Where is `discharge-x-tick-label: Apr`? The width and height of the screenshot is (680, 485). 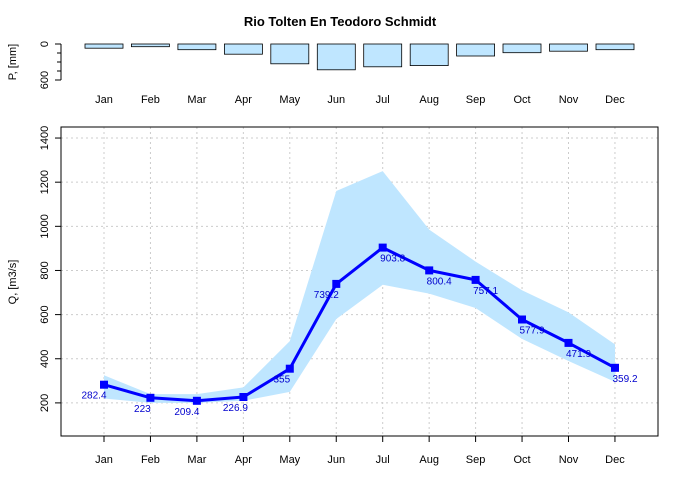
discharge-x-tick-label: Apr is located at coordinates (243, 460).